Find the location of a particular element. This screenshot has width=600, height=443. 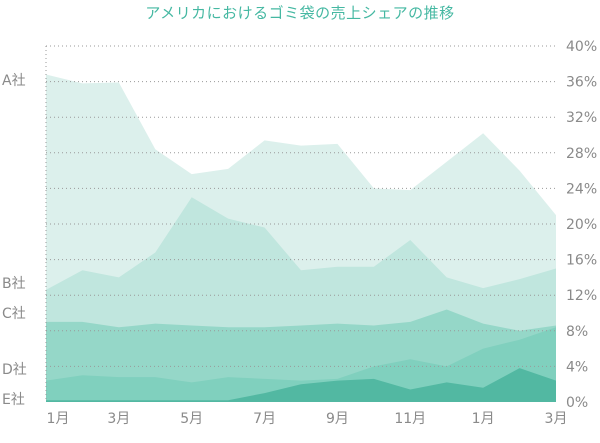

series-label: E社 is located at coordinates (13, 400).